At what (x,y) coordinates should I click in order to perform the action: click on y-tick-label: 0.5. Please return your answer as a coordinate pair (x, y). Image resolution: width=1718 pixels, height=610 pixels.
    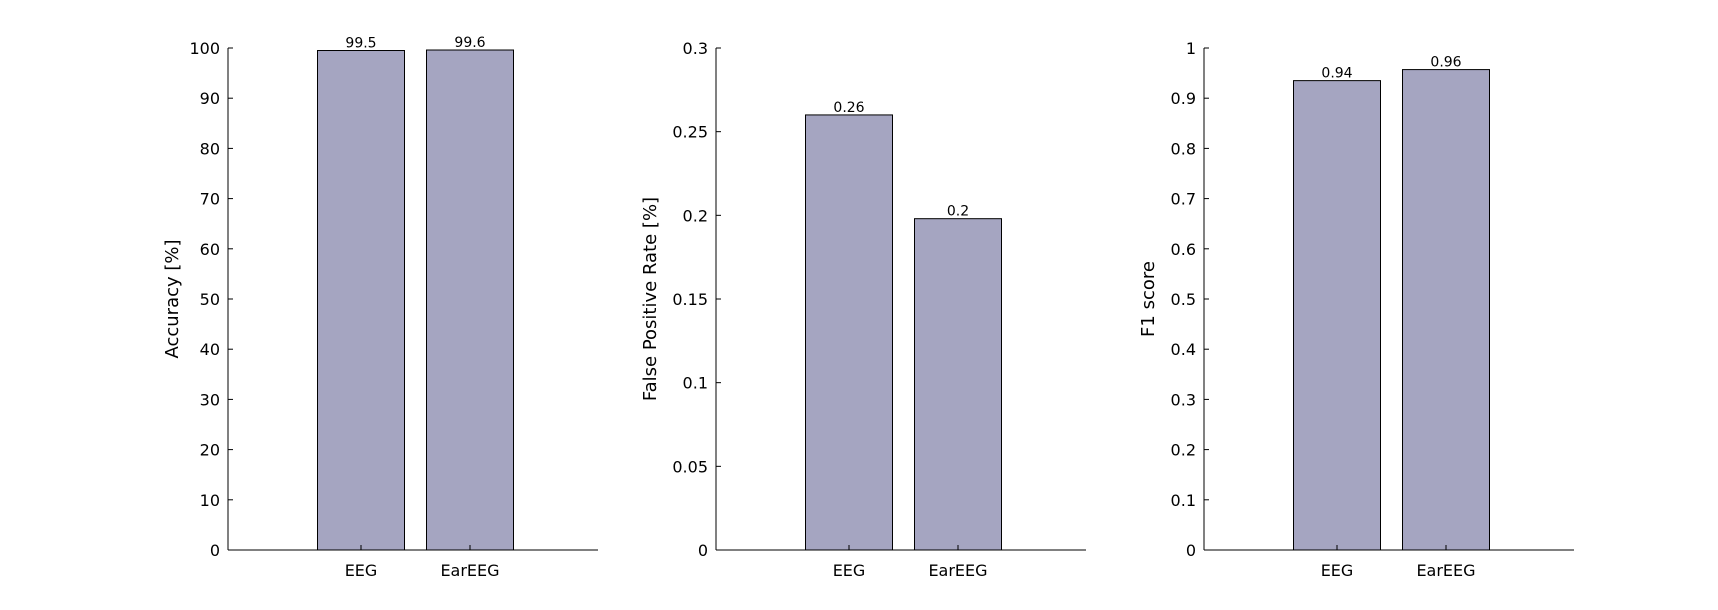
    Looking at the image, I should click on (1183, 299).